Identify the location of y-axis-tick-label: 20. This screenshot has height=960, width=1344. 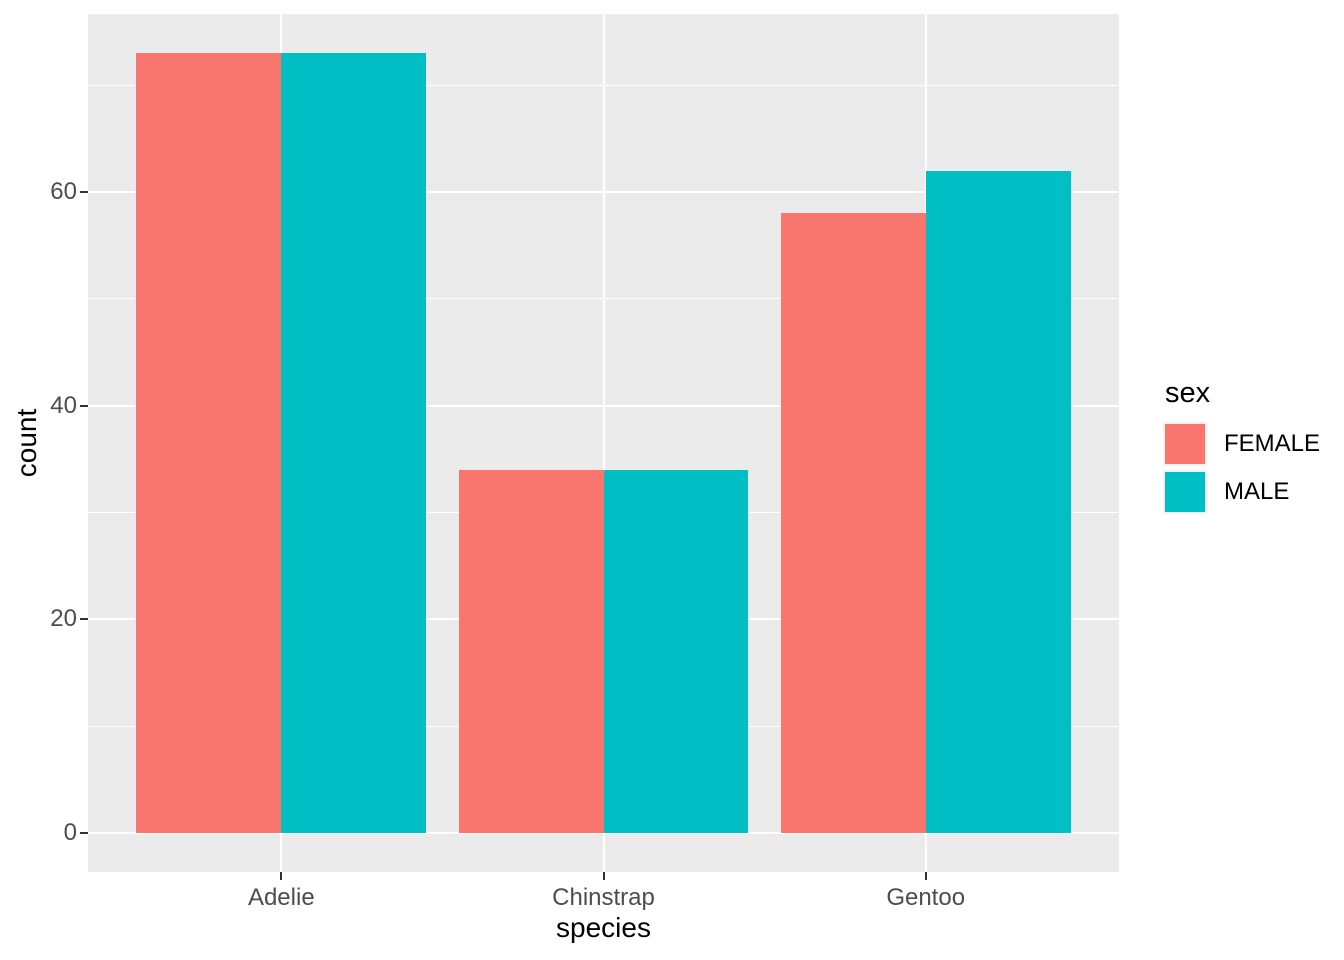
(63, 619).